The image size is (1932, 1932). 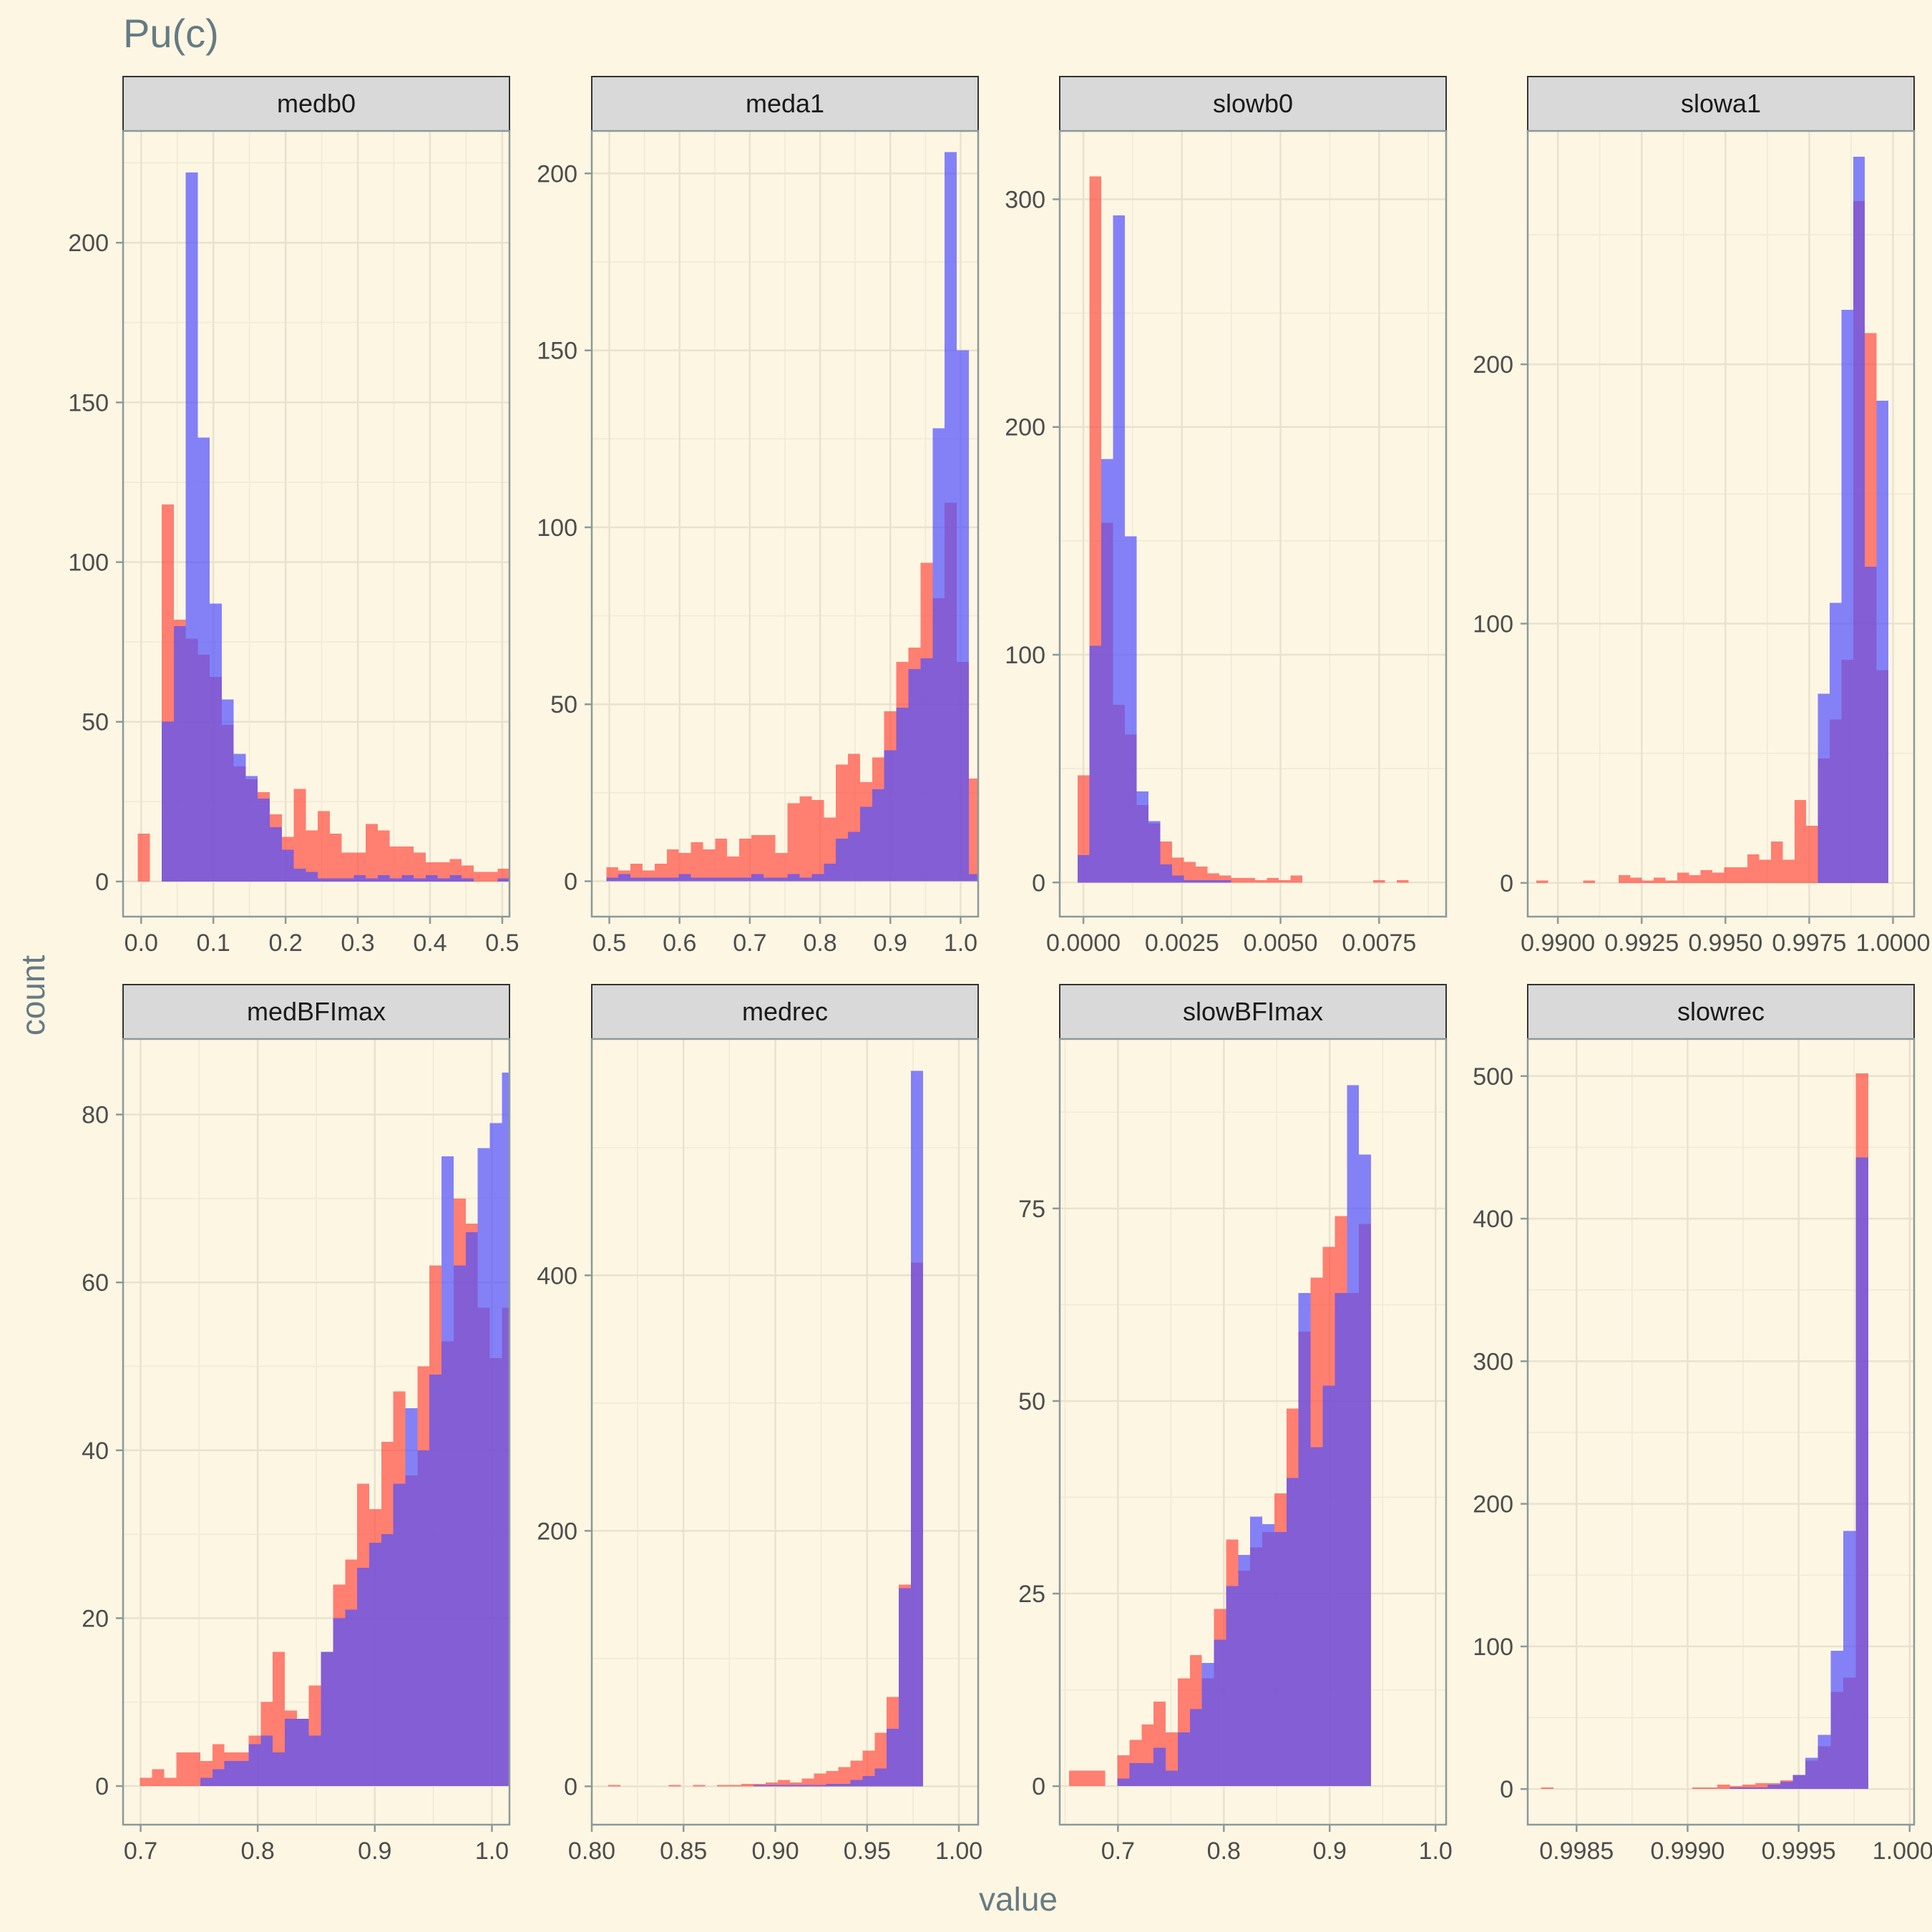 I want to click on x-tick-label: 0.9, so click(x=890, y=943).